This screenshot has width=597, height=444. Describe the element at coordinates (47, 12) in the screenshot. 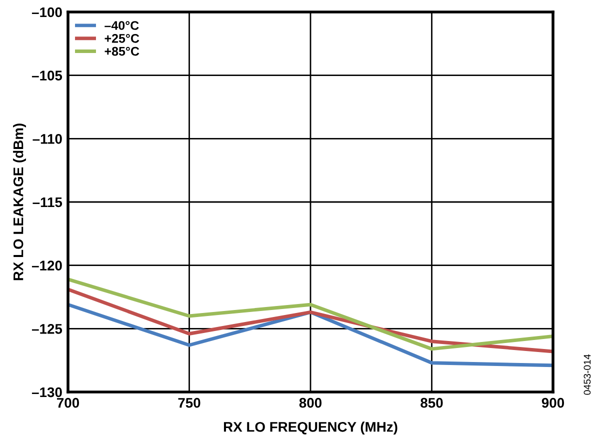

I see `y-tick-label: –100` at that location.